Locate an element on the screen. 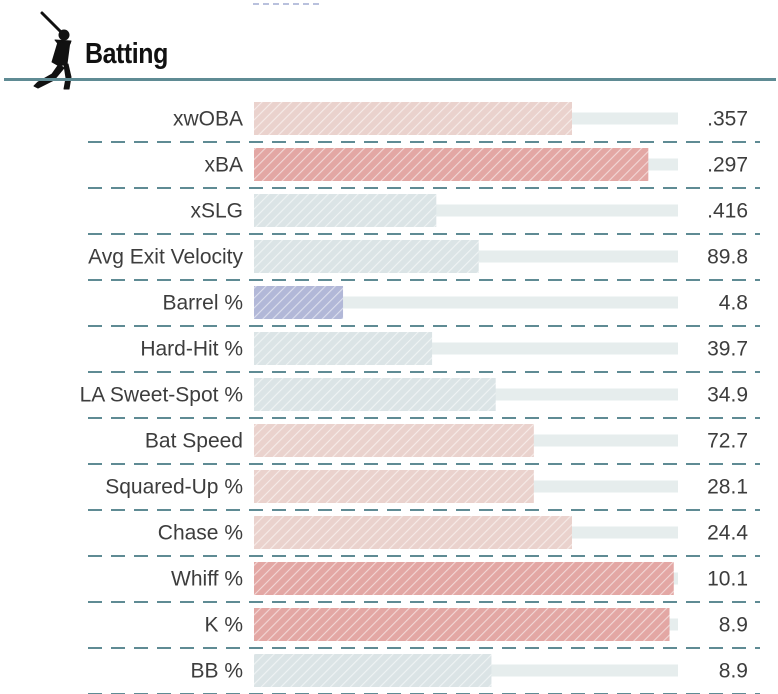  chart-row: BB % 8.9 is located at coordinates (424, 674).